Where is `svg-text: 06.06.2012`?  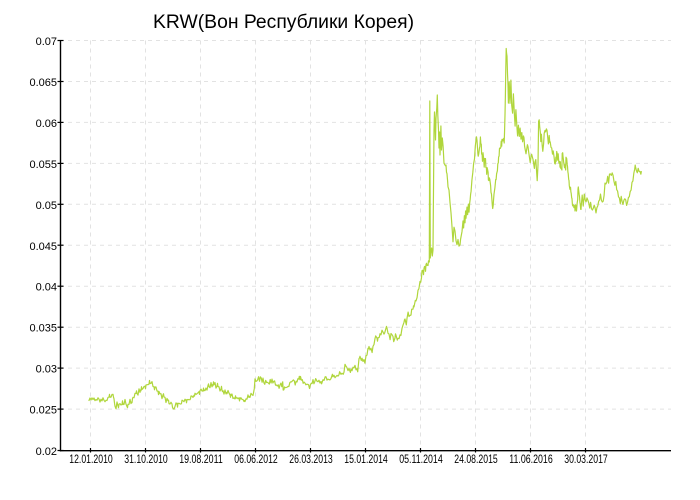 svg-text: 06.06.2012 is located at coordinates (256, 459).